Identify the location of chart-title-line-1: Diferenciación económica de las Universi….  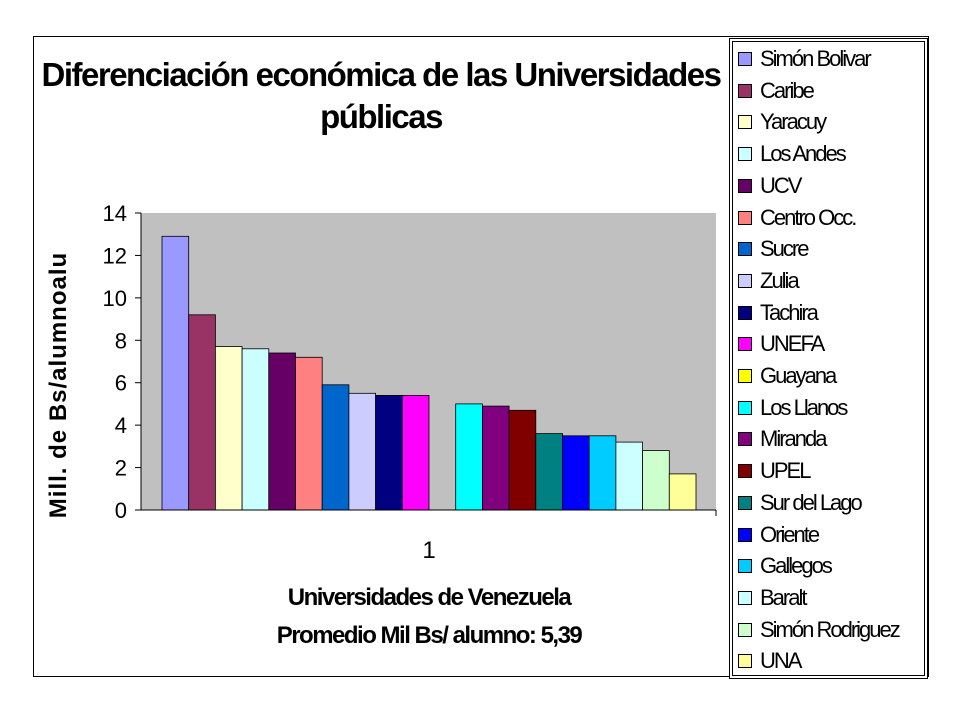
(381, 74).